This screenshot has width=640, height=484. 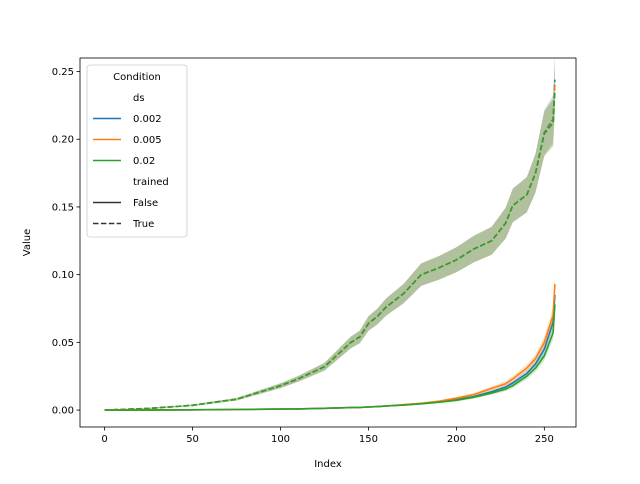 I want to click on x-tick-label: 200, so click(x=456, y=439).